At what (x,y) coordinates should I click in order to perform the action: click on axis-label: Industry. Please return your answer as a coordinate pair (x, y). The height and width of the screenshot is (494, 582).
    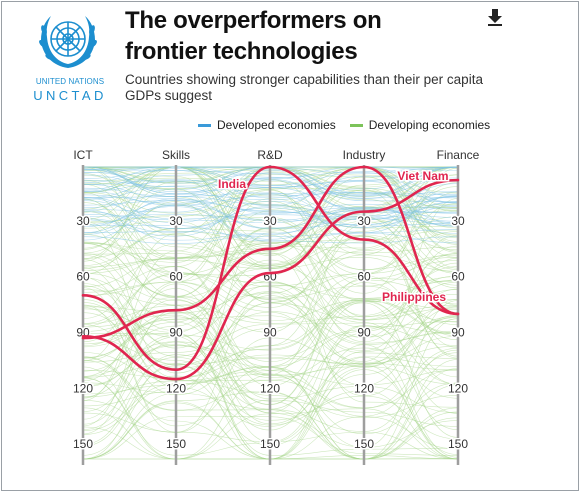
    Looking at the image, I should click on (364, 155).